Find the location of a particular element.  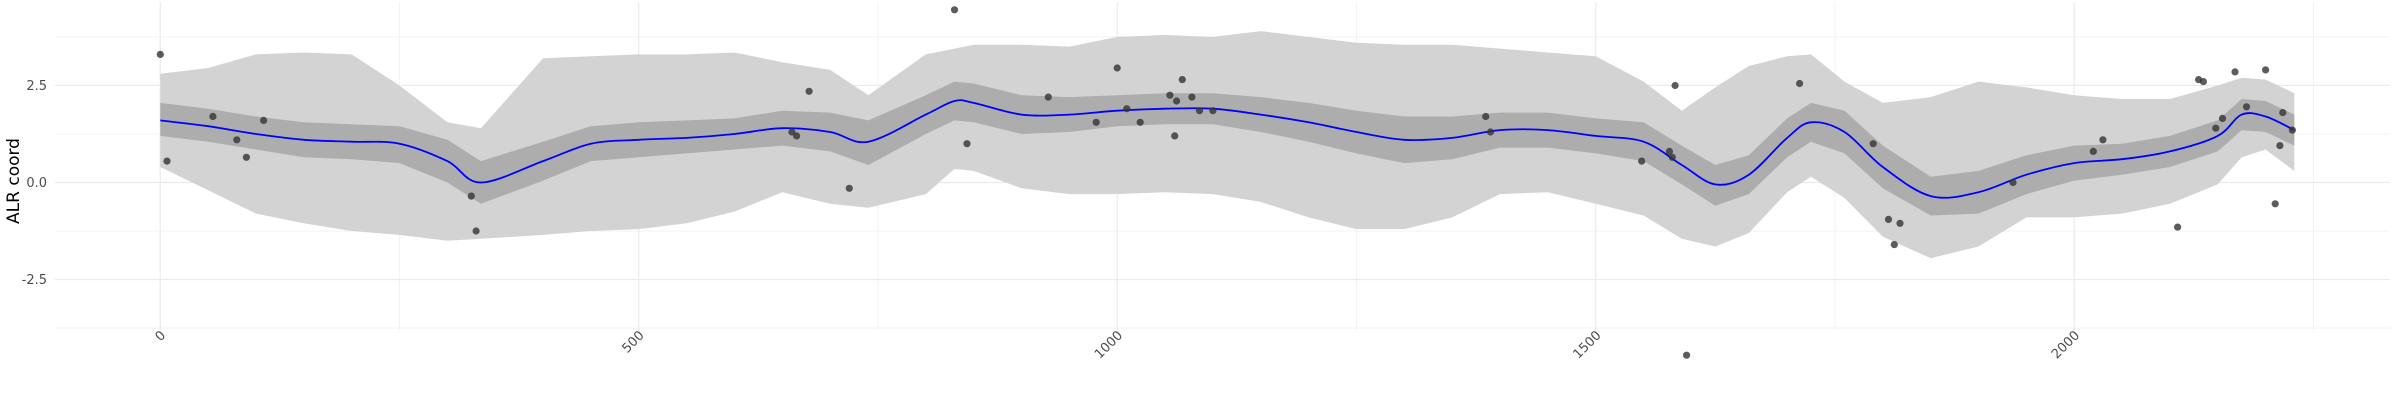

x-tick-label: 0 is located at coordinates (161, 336).